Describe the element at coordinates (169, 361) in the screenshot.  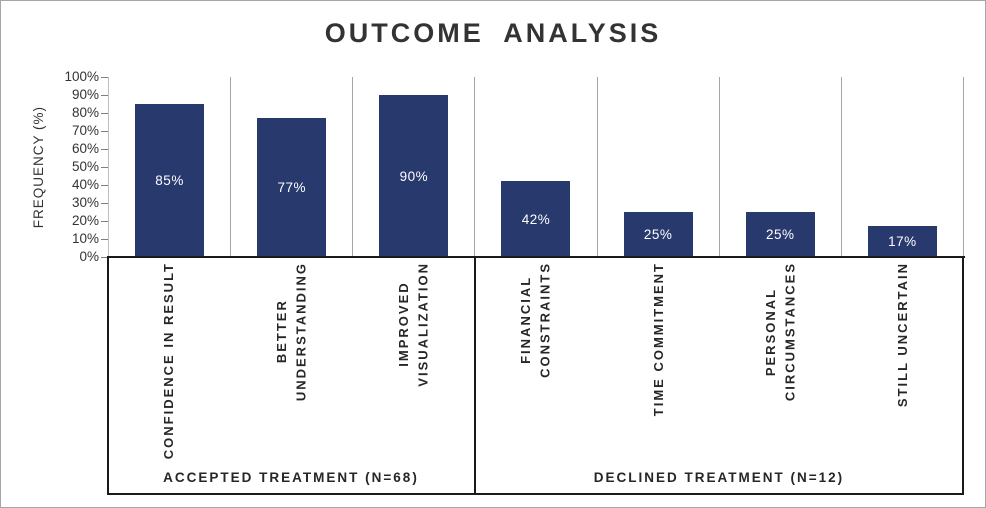
I see `category-label-confidence-in-result: CONFIDENCE IN RESULT` at that location.